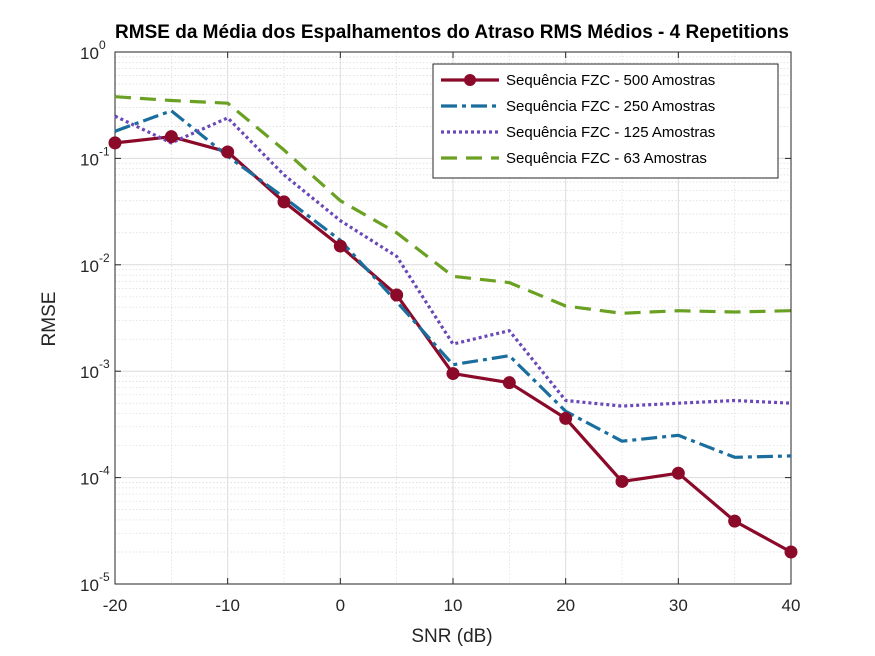 The width and height of the screenshot is (875, 656). What do you see at coordinates (606, 158) in the screenshot?
I see `legend-label: Sequência FZC - 63 Amostras` at bounding box center [606, 158].